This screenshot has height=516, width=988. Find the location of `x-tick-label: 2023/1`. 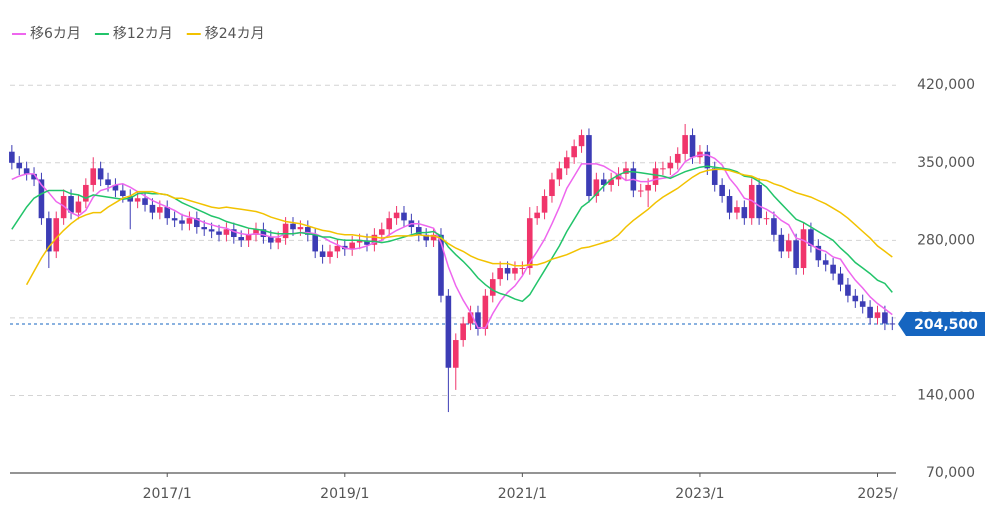

x-tick-label: 2023/1 is located at coordinates (699, 494).